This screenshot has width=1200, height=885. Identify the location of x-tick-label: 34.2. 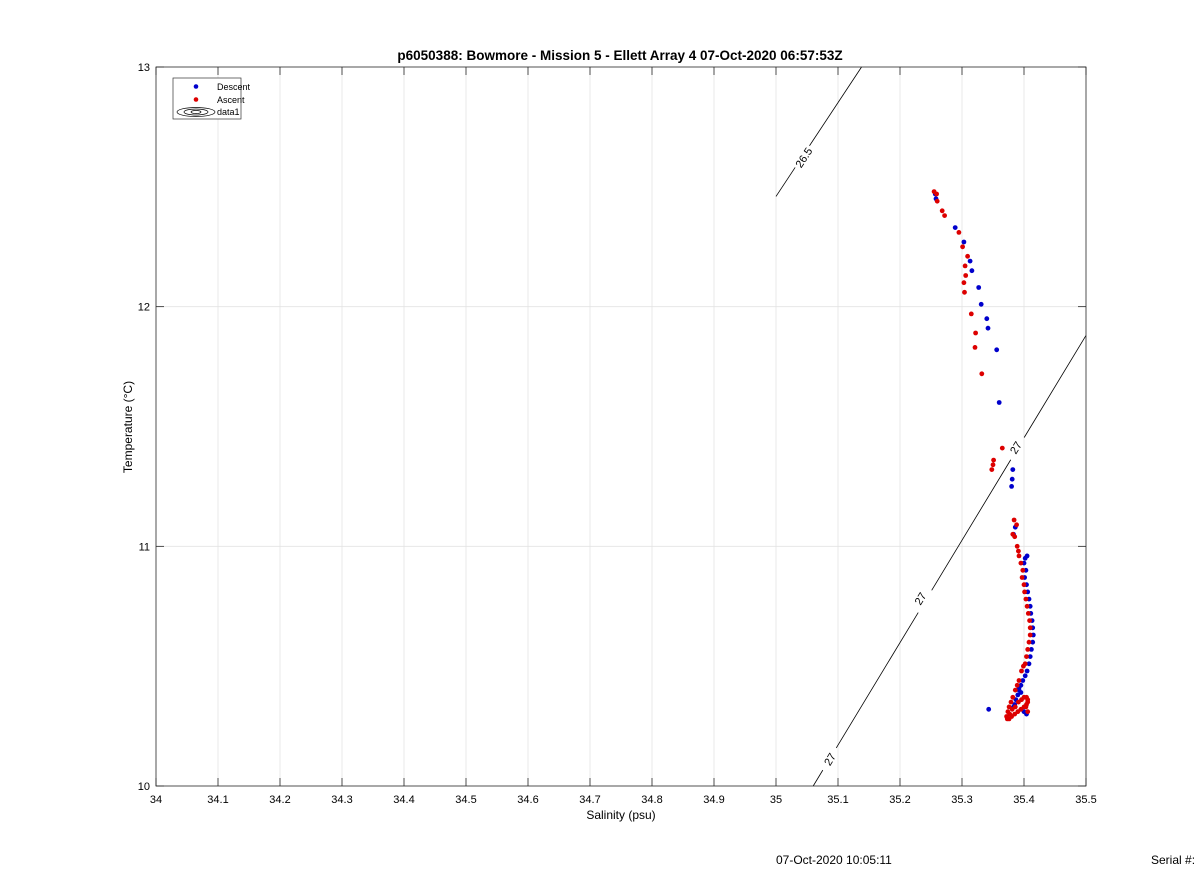
(279, 800).